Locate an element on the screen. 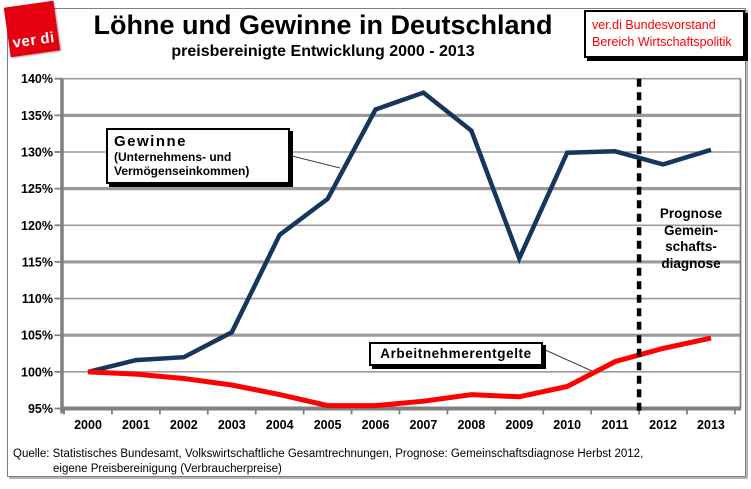 This screenshot has height=489, width=751. y-tick-label: 95% is located at coordinates (40, 409).